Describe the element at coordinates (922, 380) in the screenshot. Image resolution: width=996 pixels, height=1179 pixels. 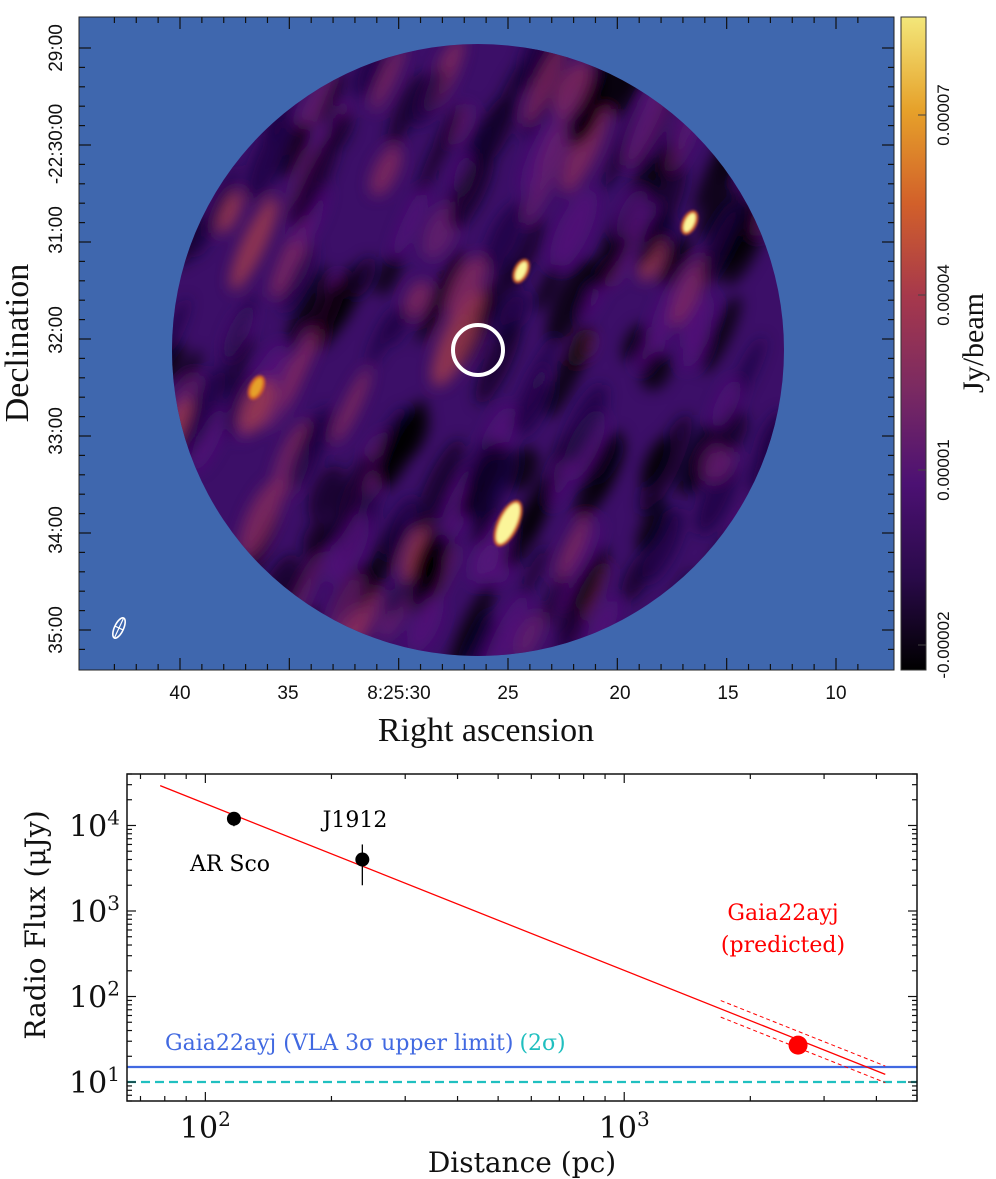
I see `colorbar-ticks` at that location.